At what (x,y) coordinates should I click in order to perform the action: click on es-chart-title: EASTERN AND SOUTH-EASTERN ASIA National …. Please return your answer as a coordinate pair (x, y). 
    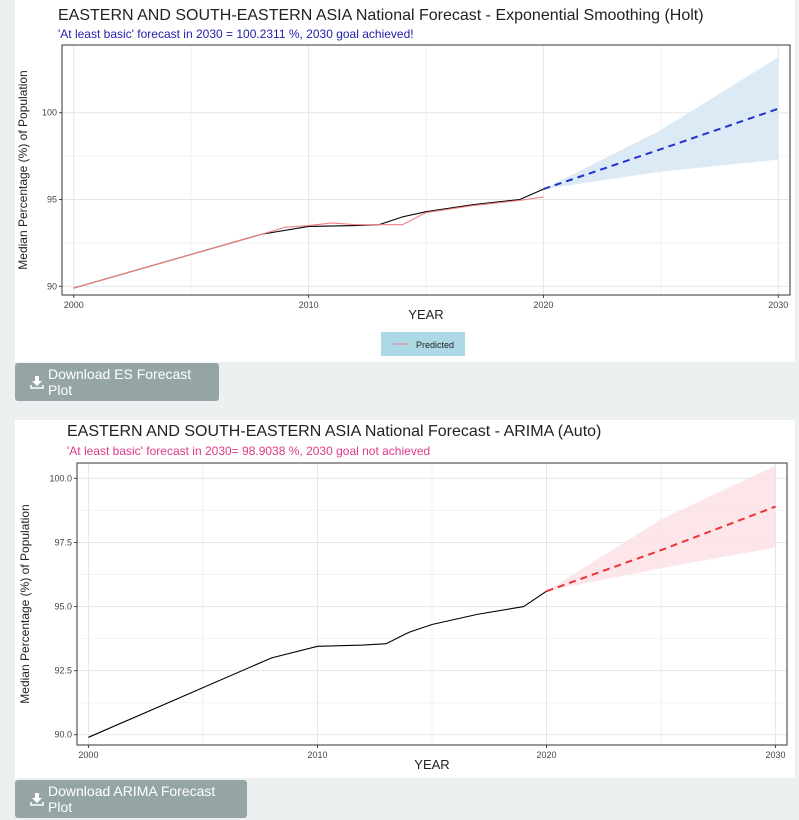
    Looking at the image, I should click on (381, 15).